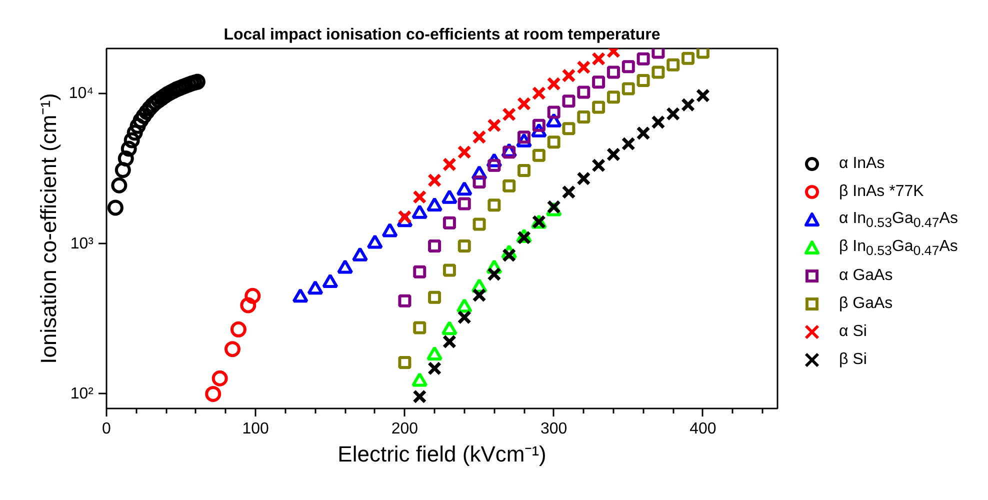 The width and height of the screenshot is (988, 500). Describe the element at coordinates (853, 332) in the screenshot. I see `legend-label: α Si` at that location.